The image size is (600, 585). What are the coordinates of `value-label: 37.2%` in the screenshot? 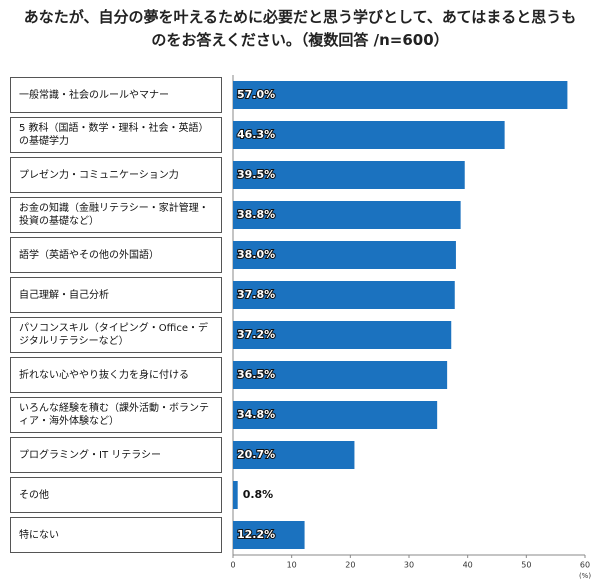 It's located at (256, 334).